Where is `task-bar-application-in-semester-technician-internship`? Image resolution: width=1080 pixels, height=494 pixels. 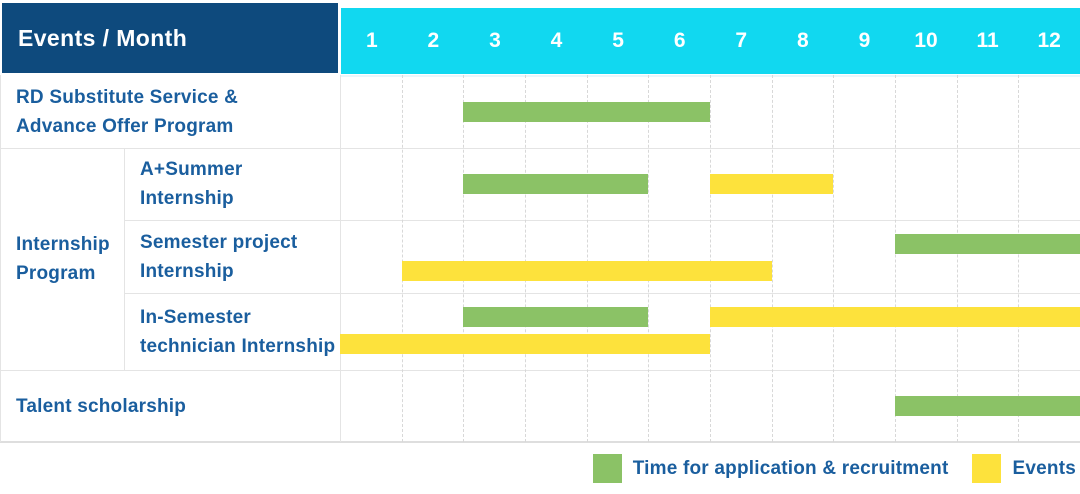
task-bar-application-in-semester-technician-internship is located at coordinates (556, 317).